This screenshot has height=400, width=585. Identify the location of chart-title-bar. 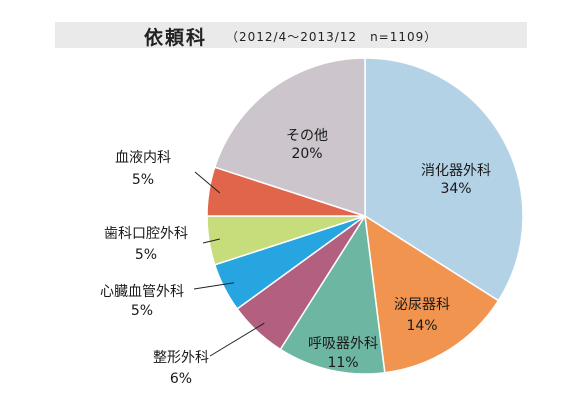
(291, 35).